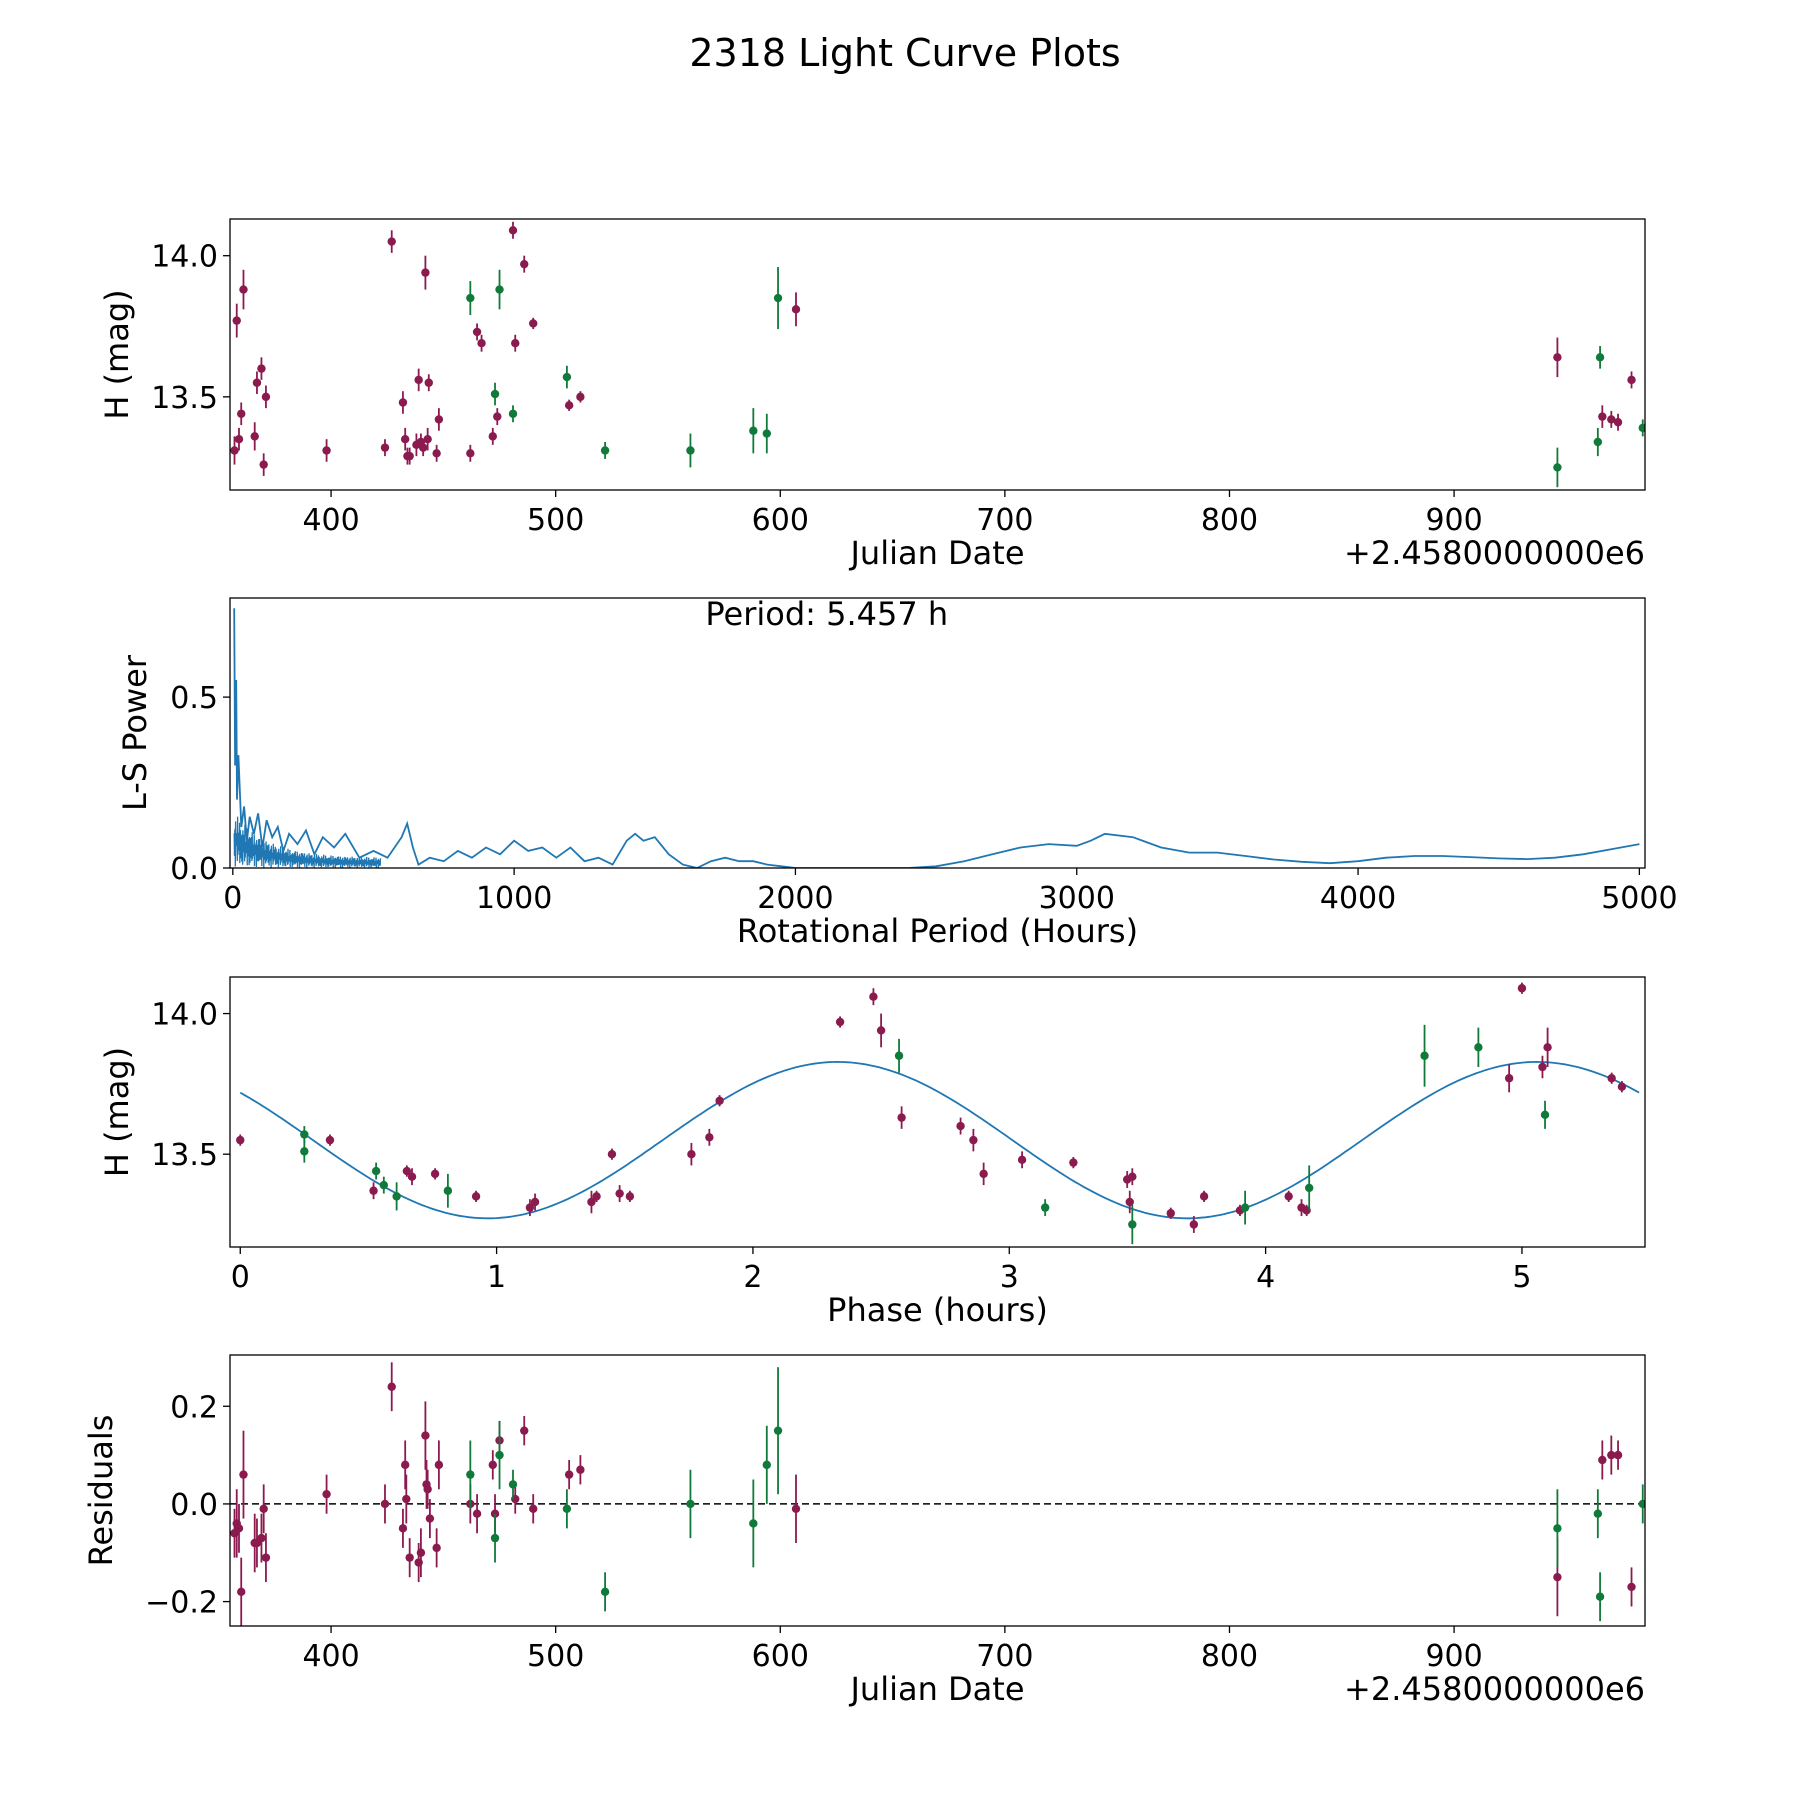 This screenshot has height=1800, width=1800. What do you see at coordinates (752, 1277) in the screenshot?
I see `phased-xtick-label: 2` at bounding box center [752, 1277].